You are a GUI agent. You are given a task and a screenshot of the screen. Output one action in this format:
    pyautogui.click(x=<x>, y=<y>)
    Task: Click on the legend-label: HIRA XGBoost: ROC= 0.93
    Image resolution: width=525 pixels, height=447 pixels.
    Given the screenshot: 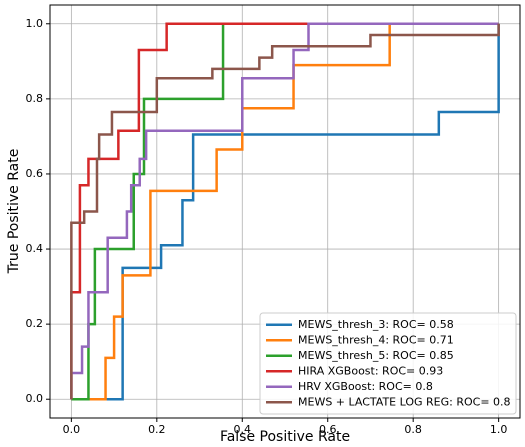 What is the action you would take?
    pyautogui.click(x=370, y=370)
    